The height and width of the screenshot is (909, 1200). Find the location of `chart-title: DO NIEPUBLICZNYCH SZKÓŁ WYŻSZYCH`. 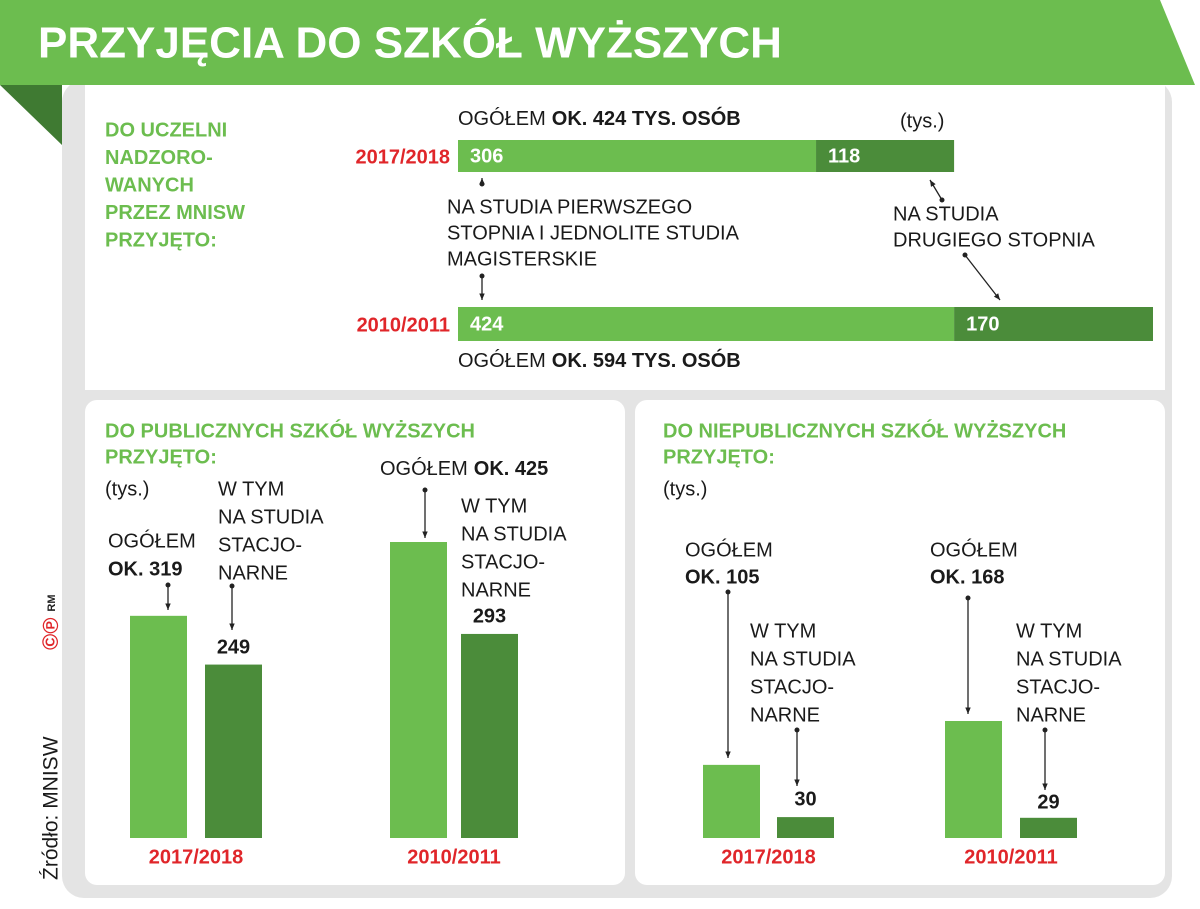

chart-title: DO NIEPUBLICZNYCH SZKÓŁ WYŻSZYCH is located at coordinates (864, 430).